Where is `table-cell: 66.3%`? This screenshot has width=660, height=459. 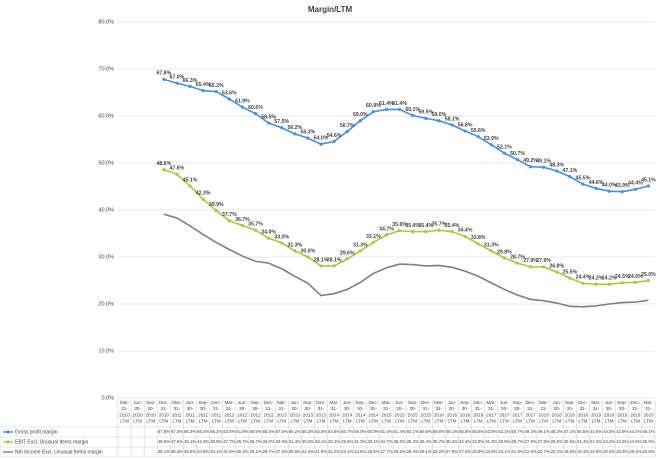 table-cell: 66.3% is located at coordinates (190, 431).